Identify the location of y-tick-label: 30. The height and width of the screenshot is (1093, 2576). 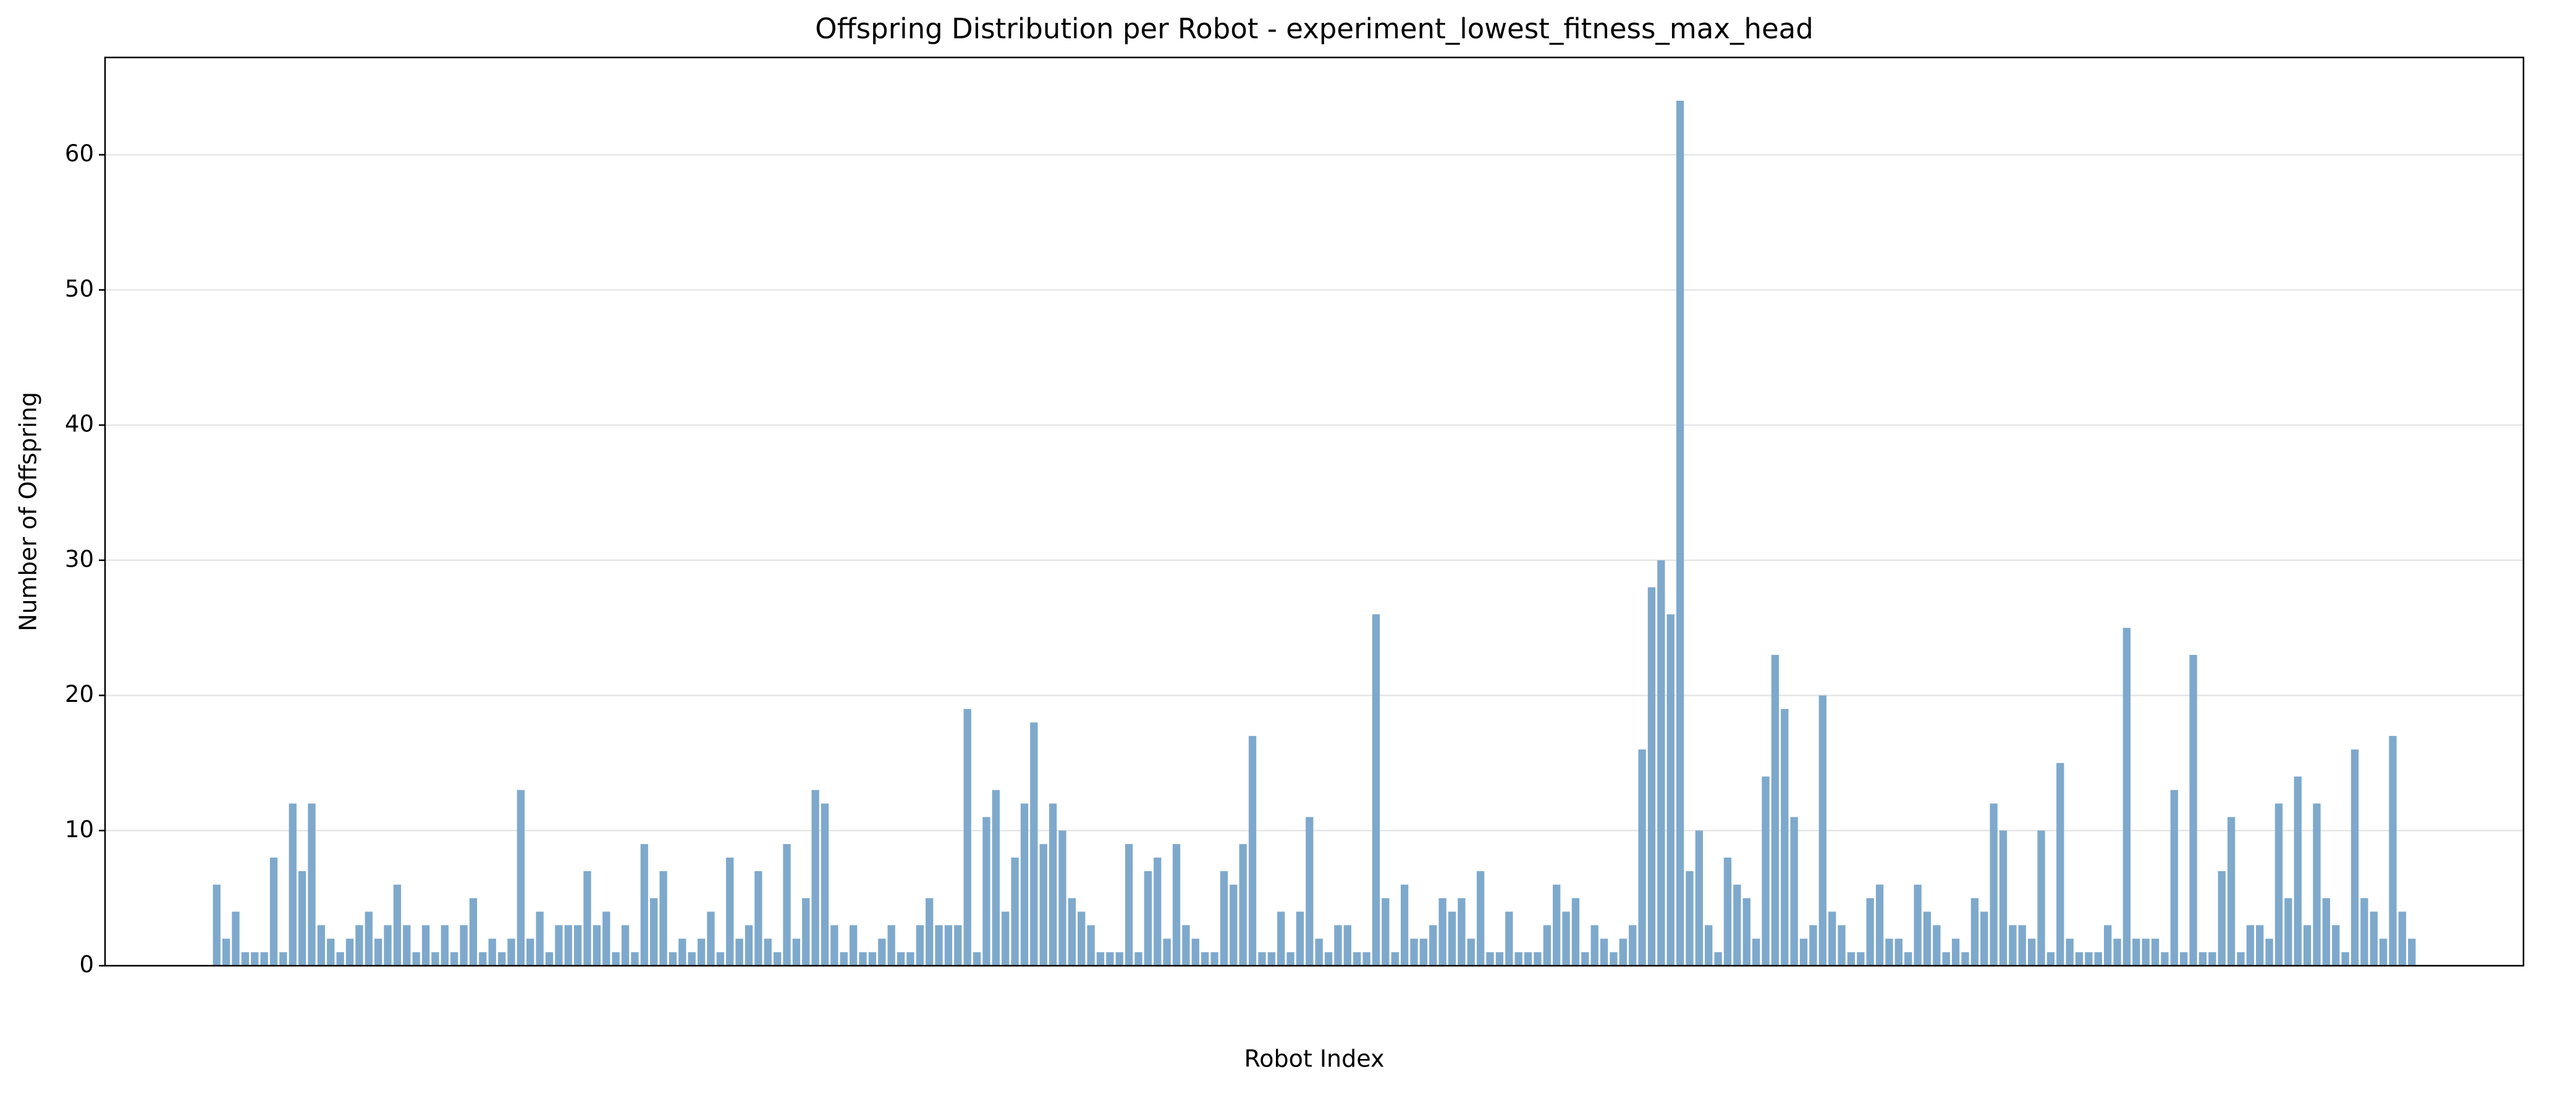
(79, 559).